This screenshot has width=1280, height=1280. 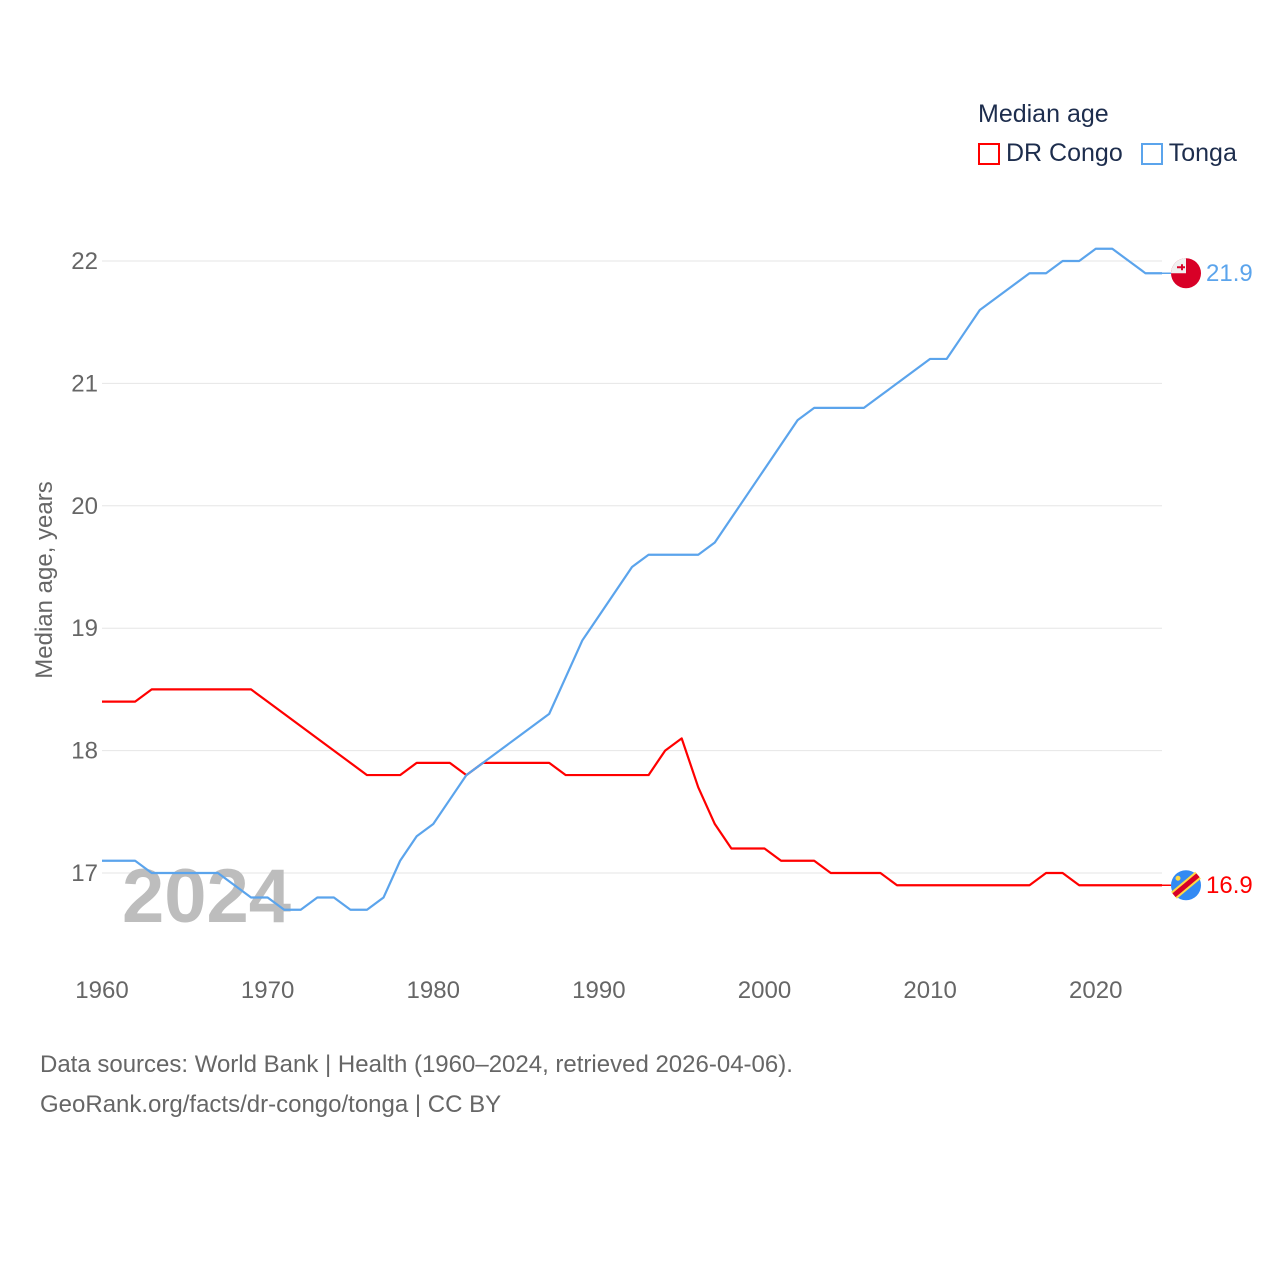 What do you see at coordinates (84, 261) in the screenshot?
I see `y-tick-label: 22` at bounding box center [84, 261].